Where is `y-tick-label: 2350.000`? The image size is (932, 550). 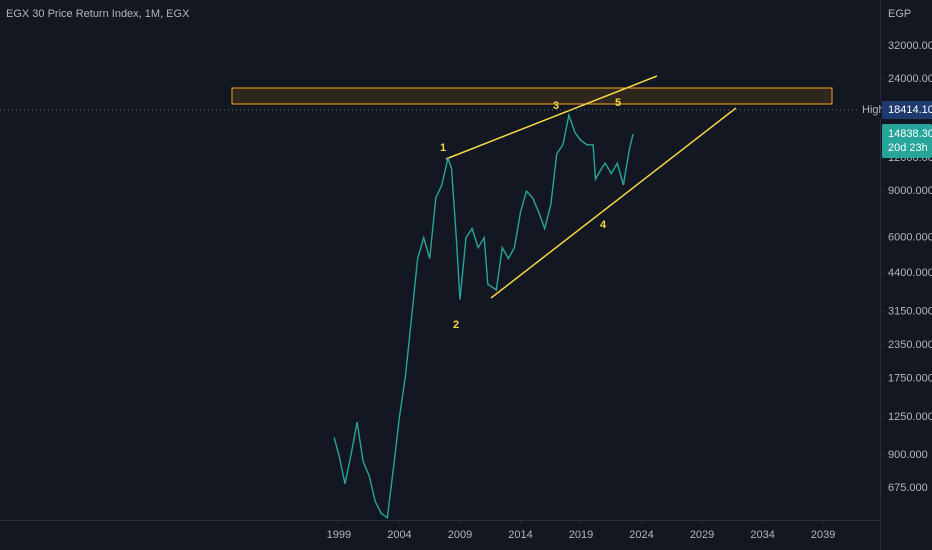
y-tick-label: 2350.000 is located at coordinates (910, 345).